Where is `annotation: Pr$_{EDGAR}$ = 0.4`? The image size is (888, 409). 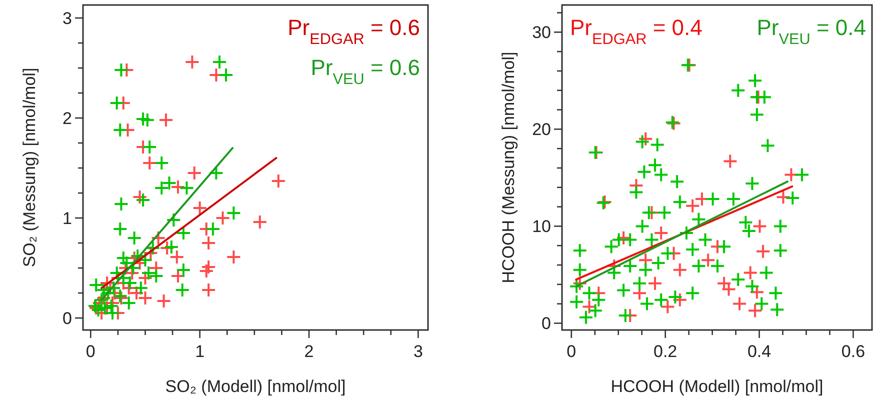
annotation: Pr$_{EDGAR}$ = 0.4 is located at coordinates (636, 31).